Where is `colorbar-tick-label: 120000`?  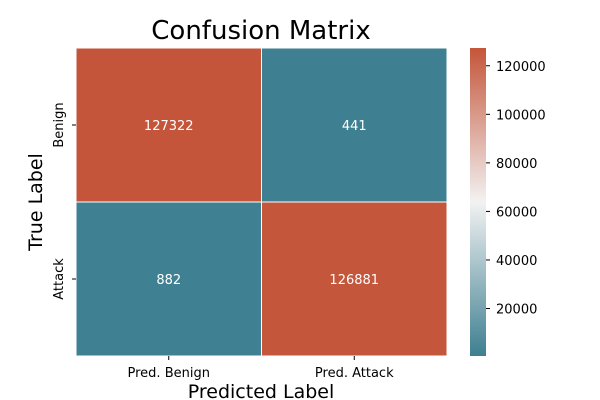
colorbar-tick-label: 120000 is located at coordinates (521, 67).